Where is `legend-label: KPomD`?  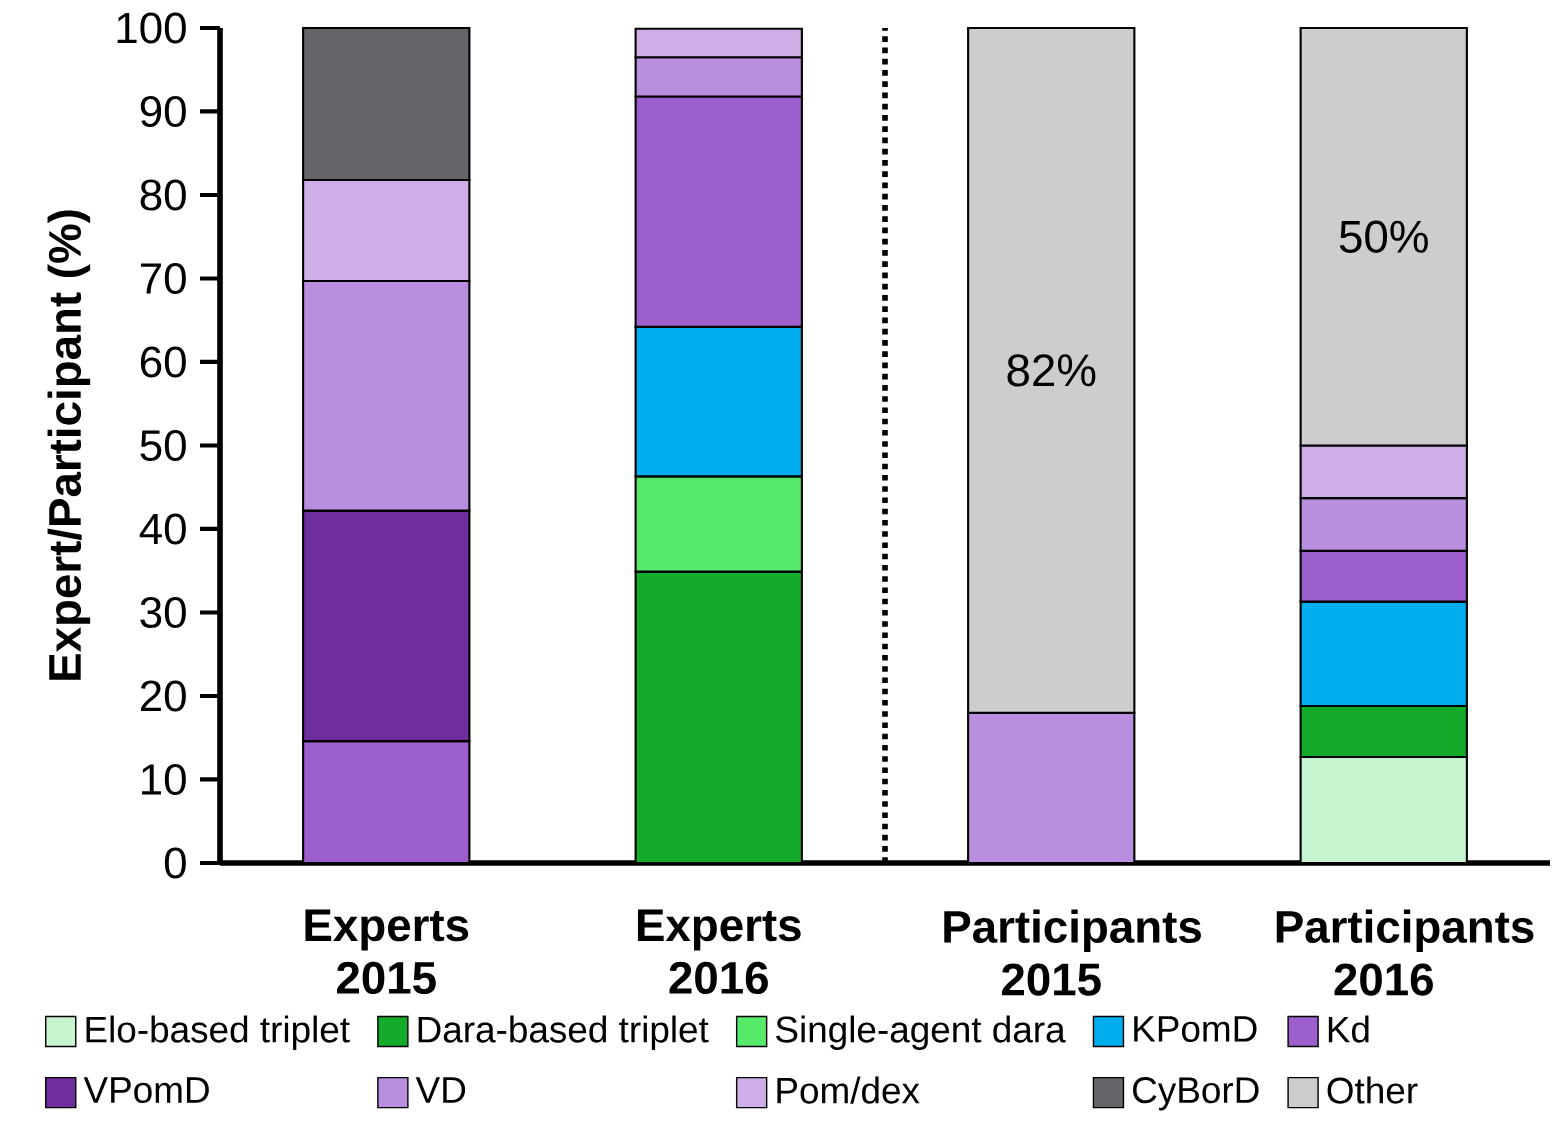
legend-label: KPomD is located at coordinates (1195, 1029).